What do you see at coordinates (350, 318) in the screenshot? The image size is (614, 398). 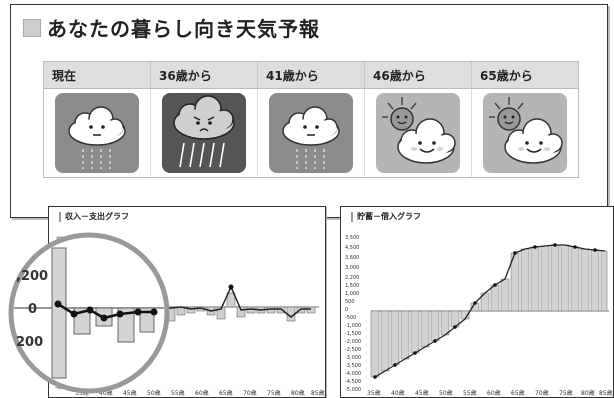 I see `y-tick: -500` at bounding box center [350, 318].